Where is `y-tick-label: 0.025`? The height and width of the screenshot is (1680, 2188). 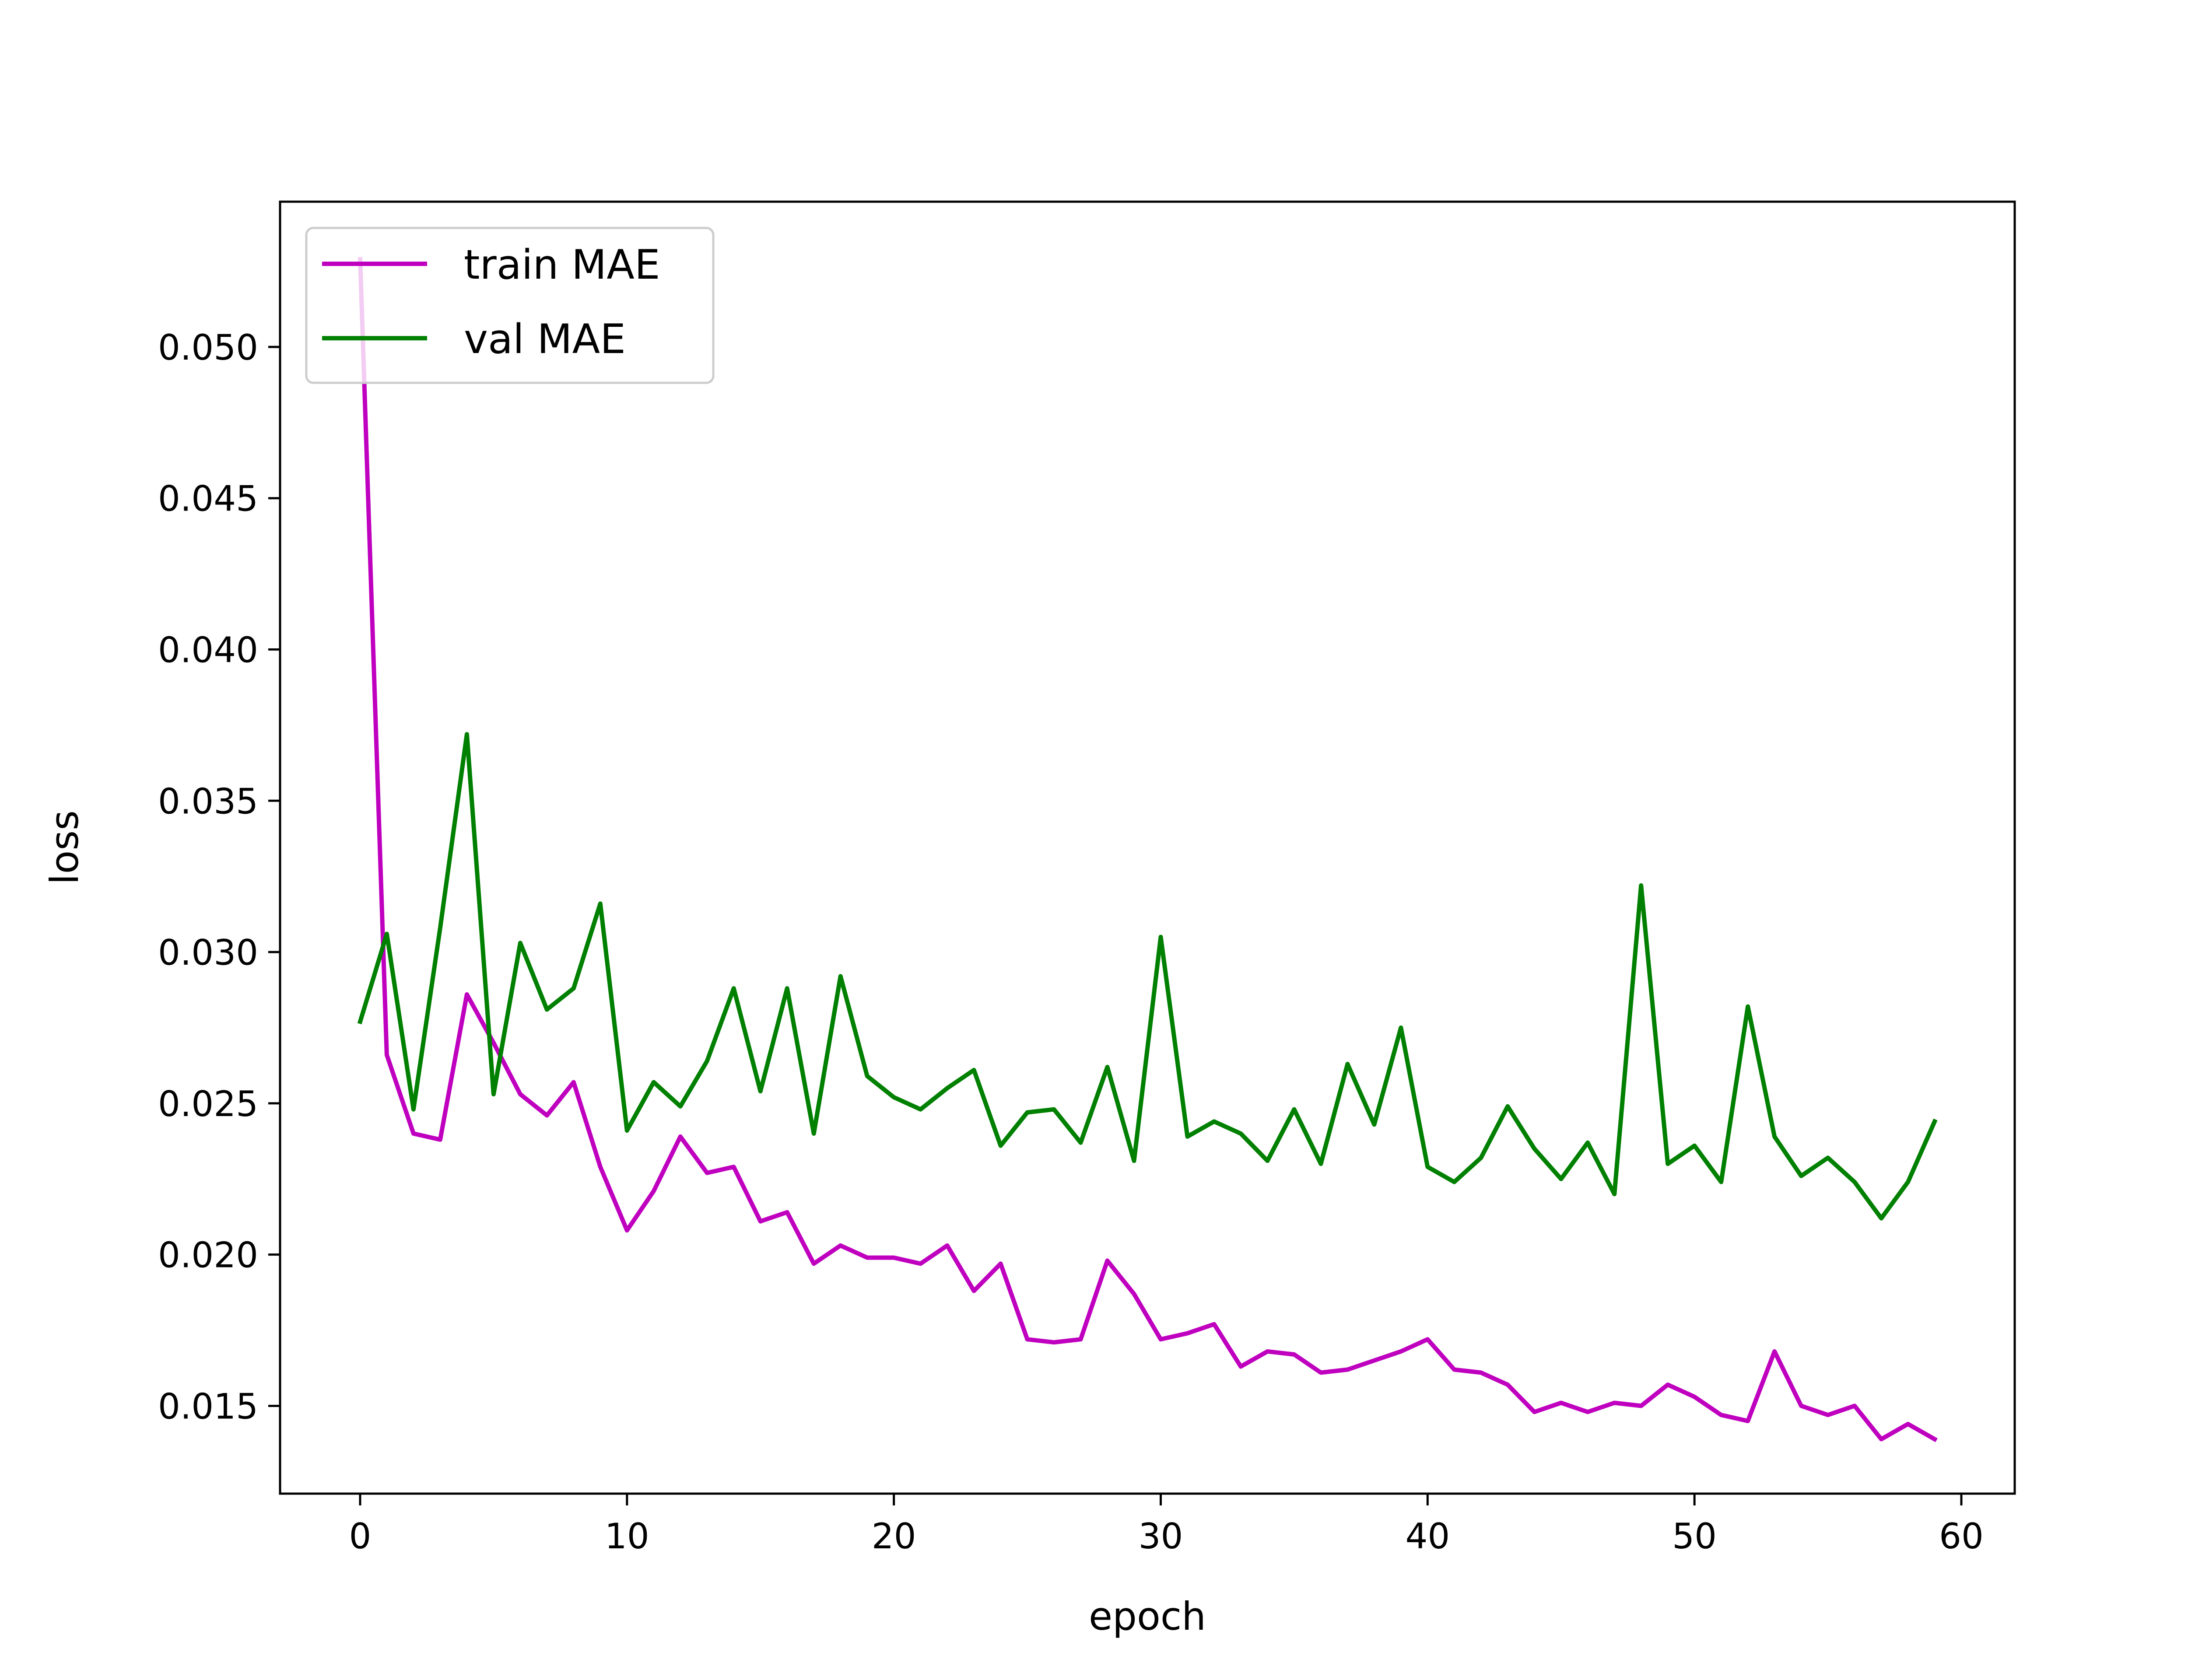
y-tick-label: 0.025 is located at coordinates (208, 1104).